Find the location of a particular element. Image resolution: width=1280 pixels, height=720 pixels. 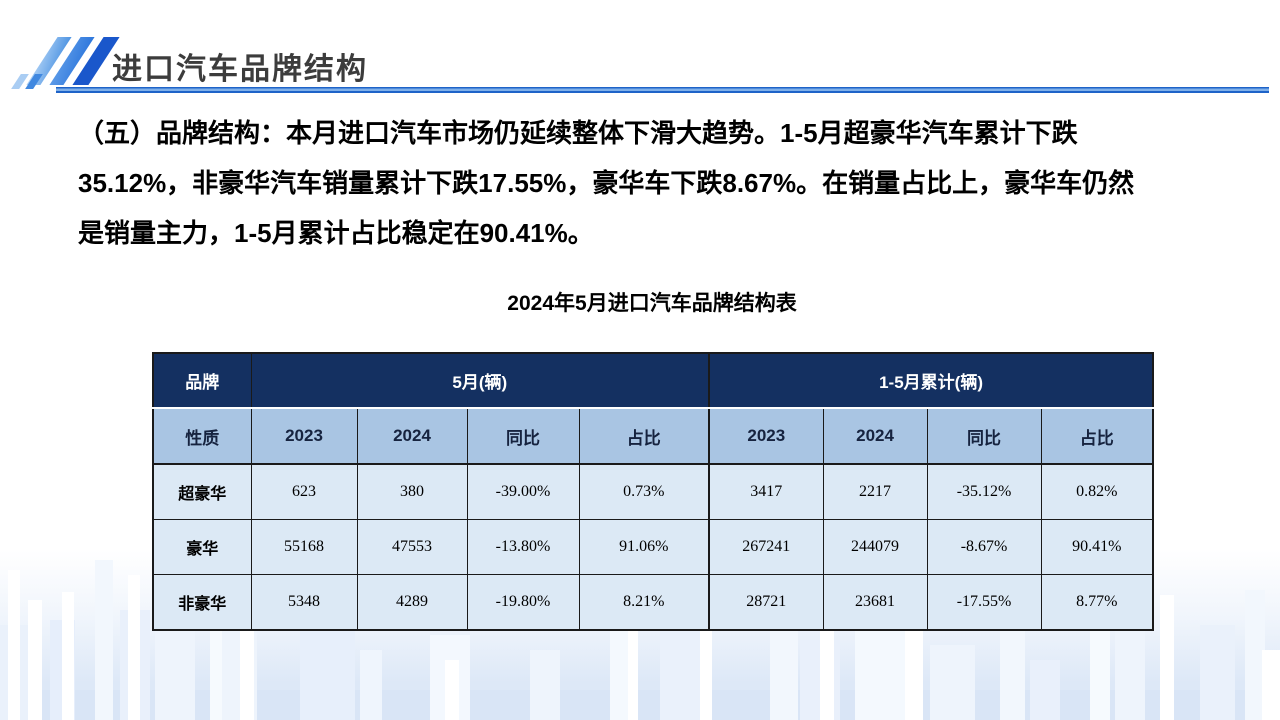

data-cell: 623 is located at coordinates (304, 491).